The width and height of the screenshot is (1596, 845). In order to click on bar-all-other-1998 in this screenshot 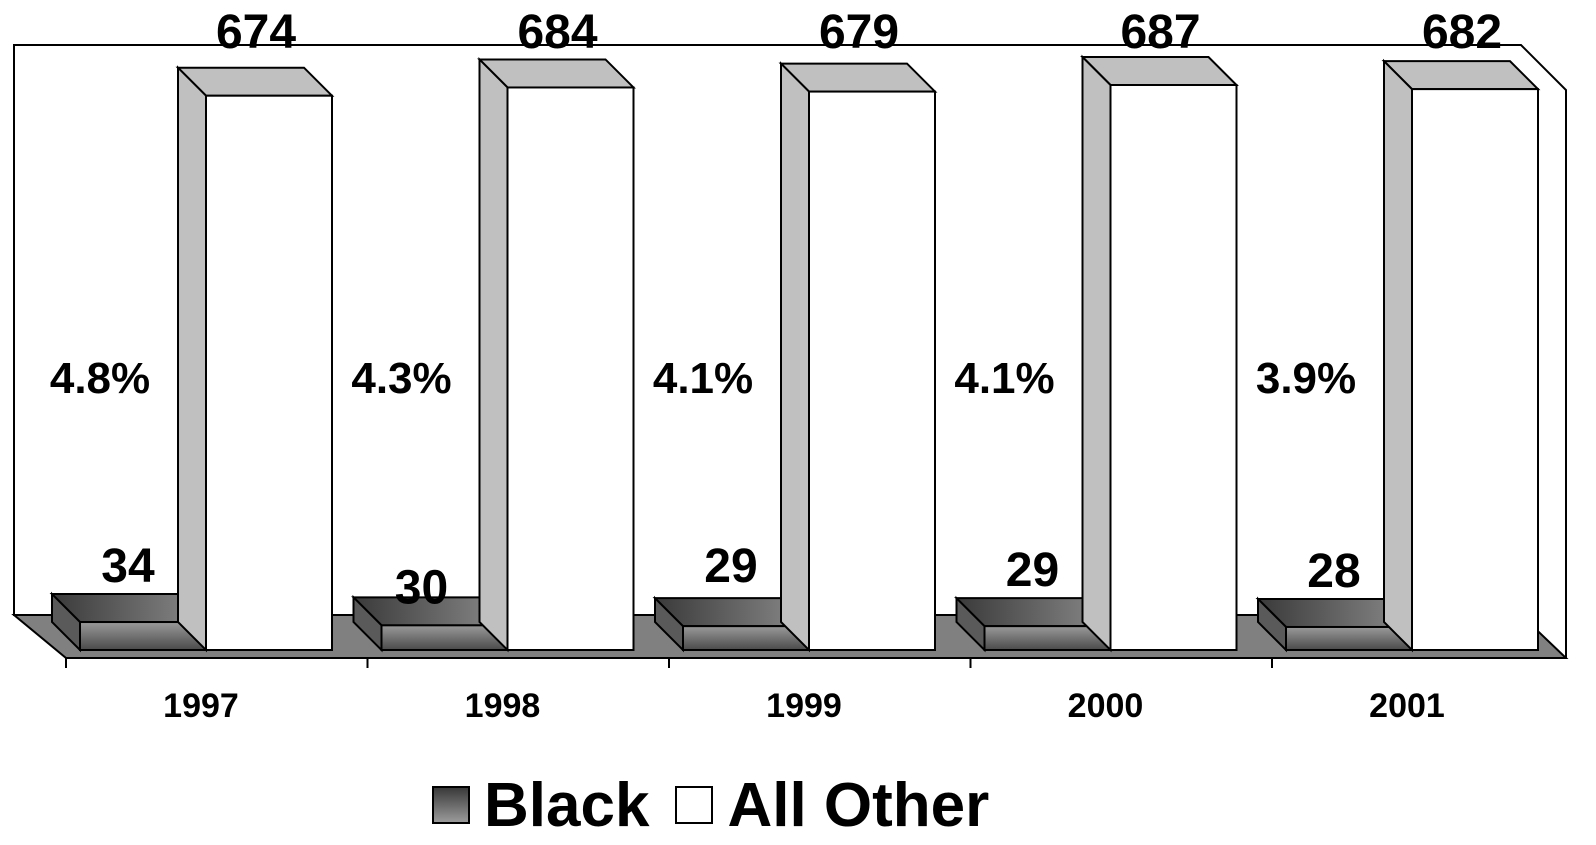, I will do `click(556, 355)`.